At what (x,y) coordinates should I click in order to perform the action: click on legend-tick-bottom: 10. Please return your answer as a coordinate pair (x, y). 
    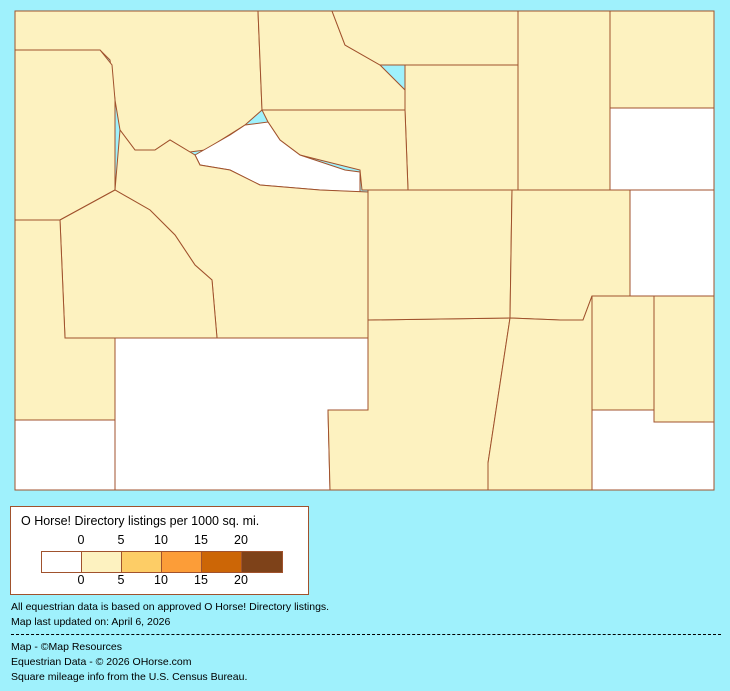
    Looking at the image, I should click on (161, 580).